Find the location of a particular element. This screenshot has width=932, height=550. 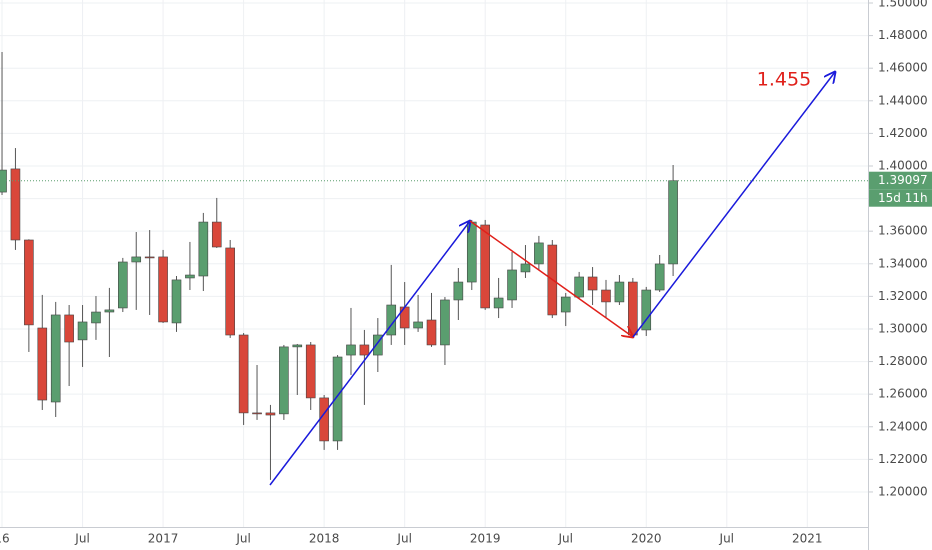

y-tick-label: 1.46000 is located at coordinates (903, 68).